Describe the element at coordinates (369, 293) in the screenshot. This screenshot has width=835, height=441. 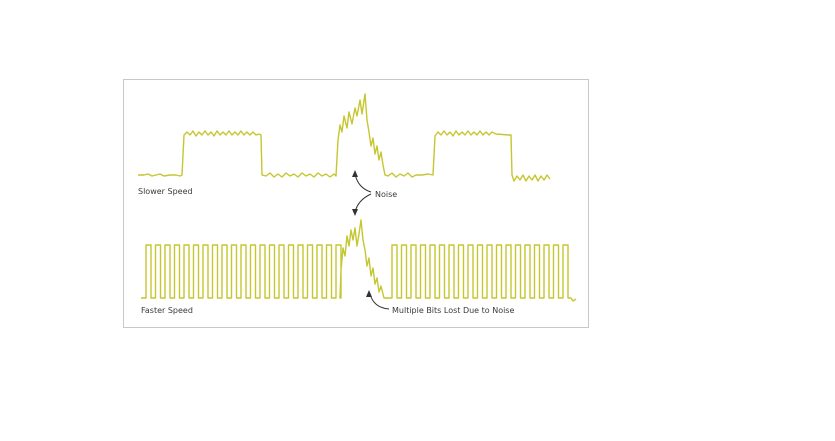
I see `bits-lost-arrowhead` at that location.